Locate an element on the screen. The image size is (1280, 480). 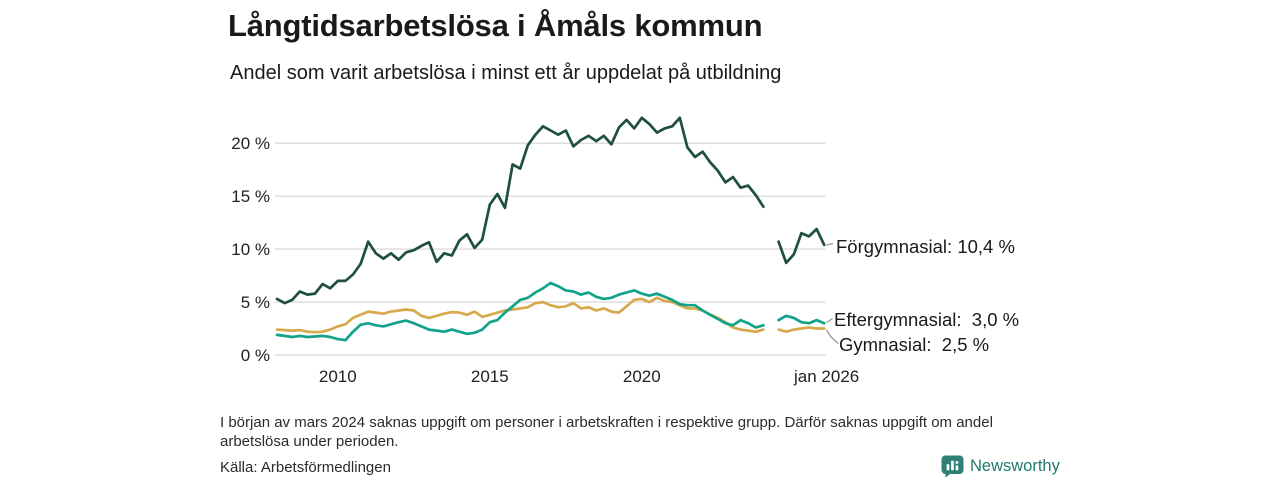
series-label-eftergymnasial: Eftergymnasial: 3,0 % is located at coordinates (927, 319).